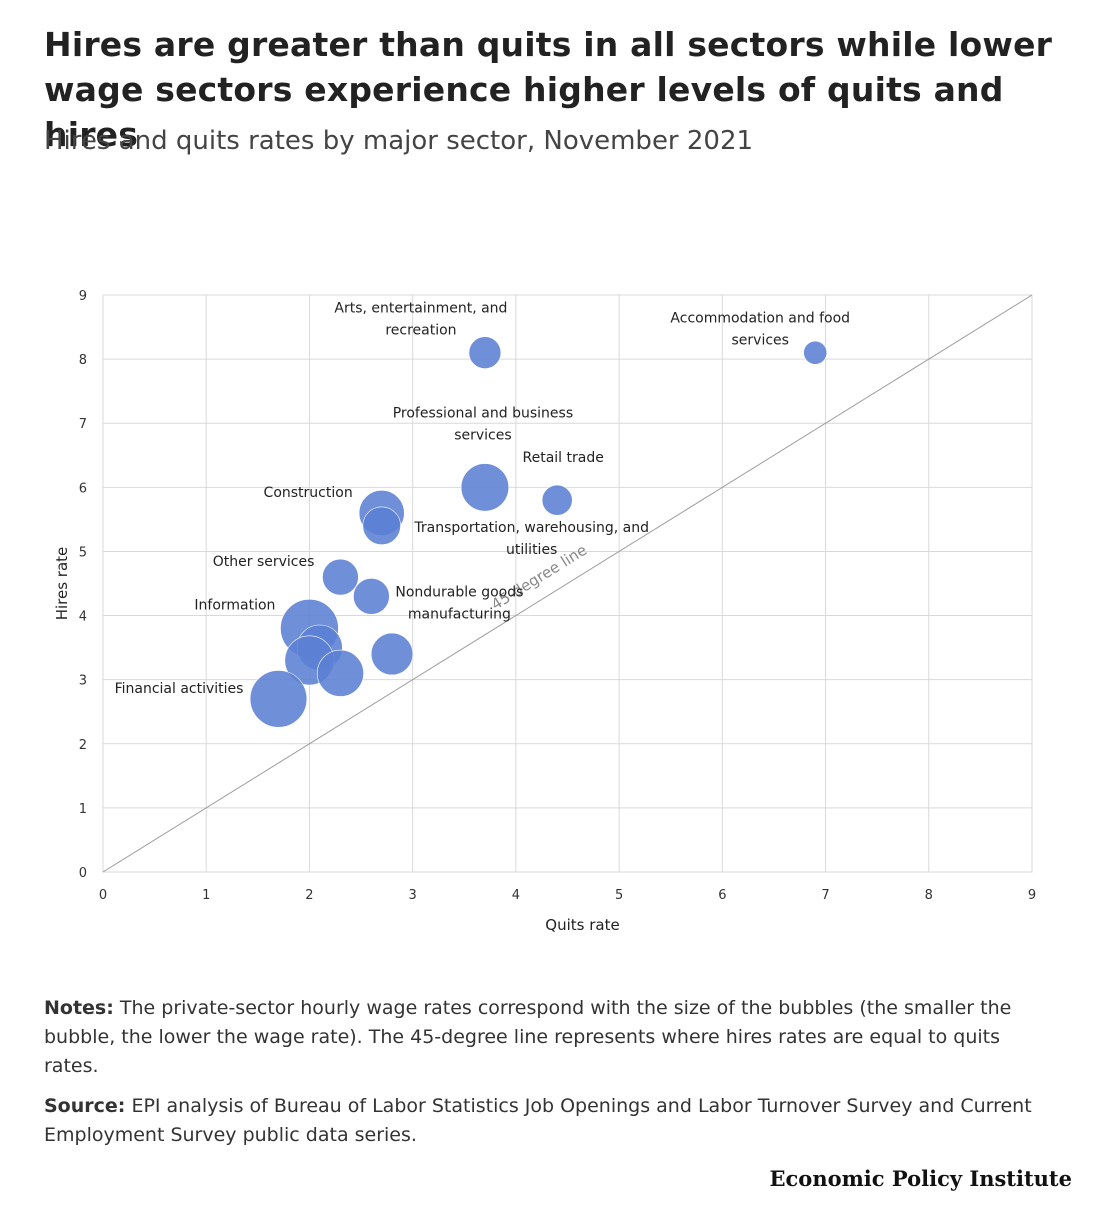 This screenshot has height=1206, width=1112. I want to click on brand-logo: Economic Policy Institute, so click(920, 1178).